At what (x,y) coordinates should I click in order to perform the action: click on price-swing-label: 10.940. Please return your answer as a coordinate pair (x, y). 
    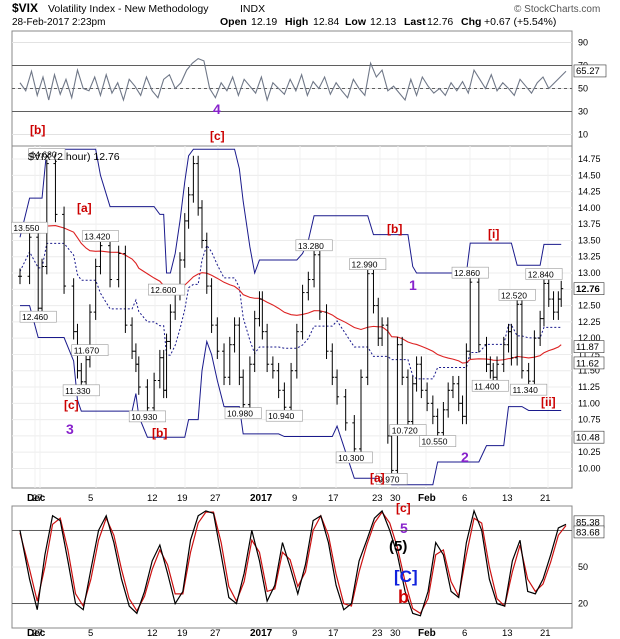
    Looking at the image, I should click on (281, 416).